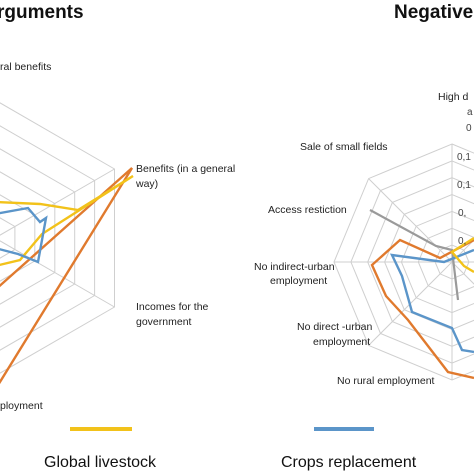  What do you see at coordinates (21, 406) in the screenshot?
I see `left-axis-label-employment: ployment` at bounding box center [21, 406].